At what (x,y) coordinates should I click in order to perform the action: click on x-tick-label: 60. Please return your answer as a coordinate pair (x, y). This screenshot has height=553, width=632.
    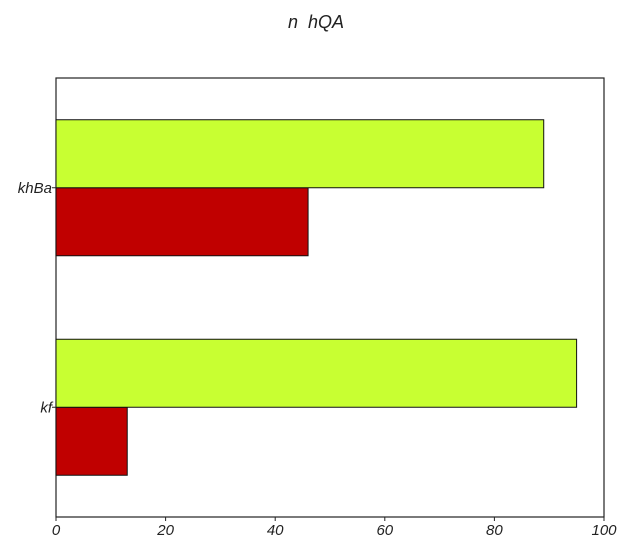
    Looking at the image, I should click on (384, 530).